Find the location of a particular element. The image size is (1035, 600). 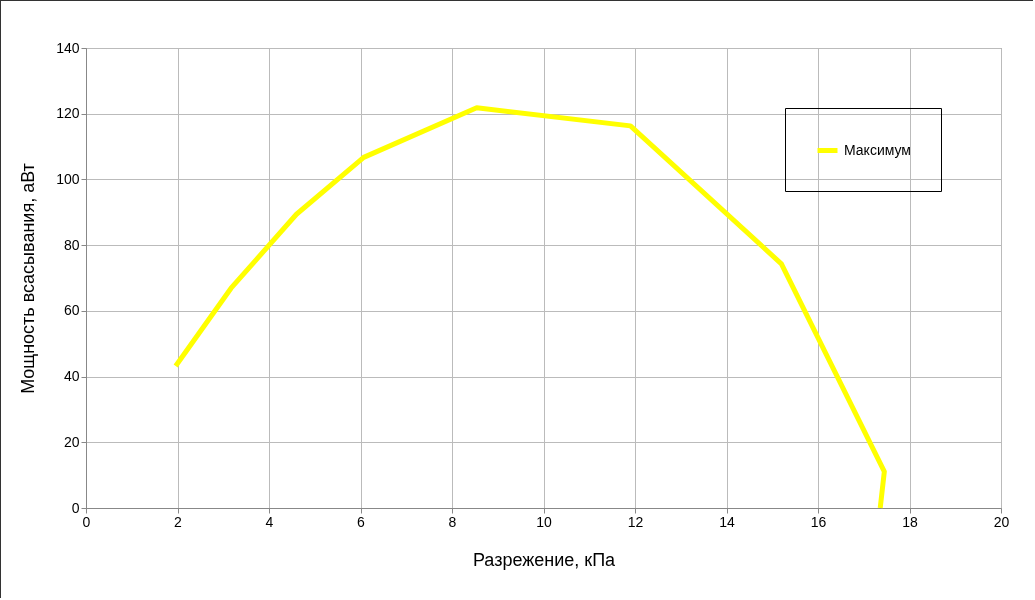

x-tick-label: 18 is located at coordinates (910, 521).